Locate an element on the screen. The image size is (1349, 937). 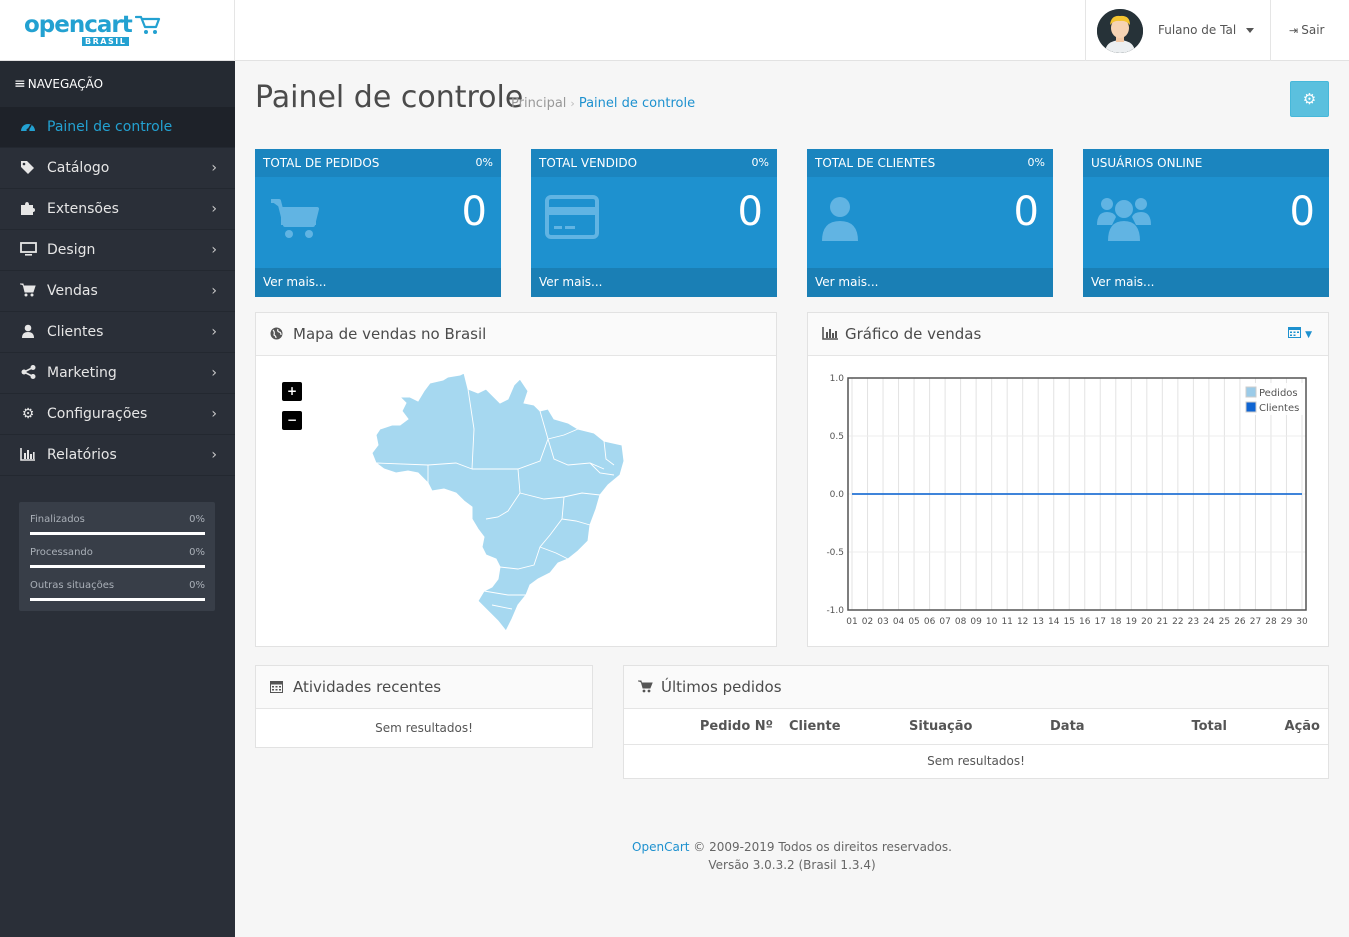
chevron-down-icon is located at coordinates (1250, 30).